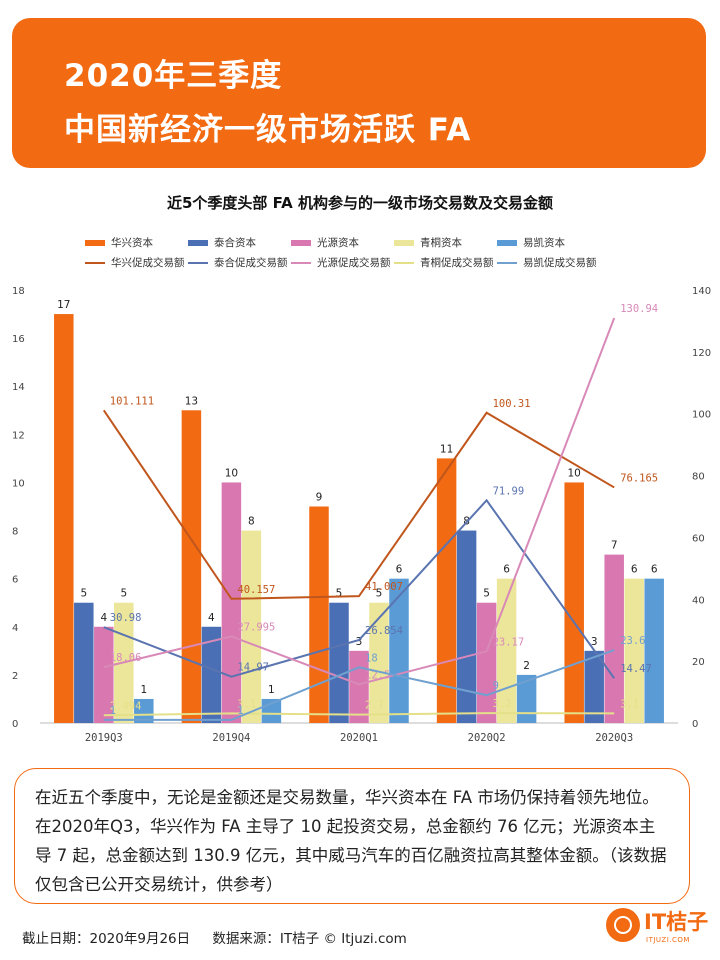 The height and width of the screenshot is (960, 720). I want to click on line-value-label: 9, so click(496, 686).